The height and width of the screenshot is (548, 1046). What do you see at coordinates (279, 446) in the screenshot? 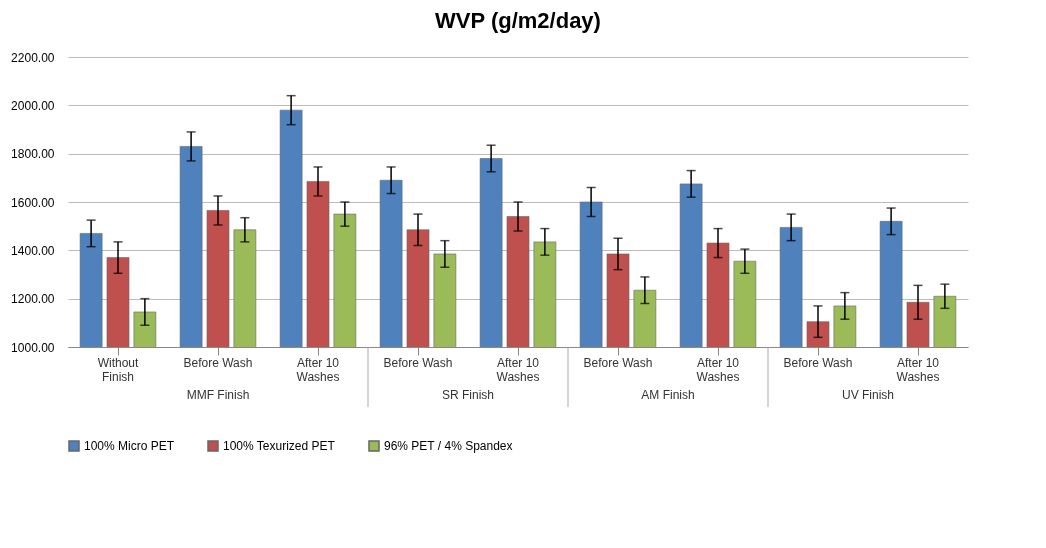
I see `legend-label: 100% Texurized PET` at bounding box center [279, 446].